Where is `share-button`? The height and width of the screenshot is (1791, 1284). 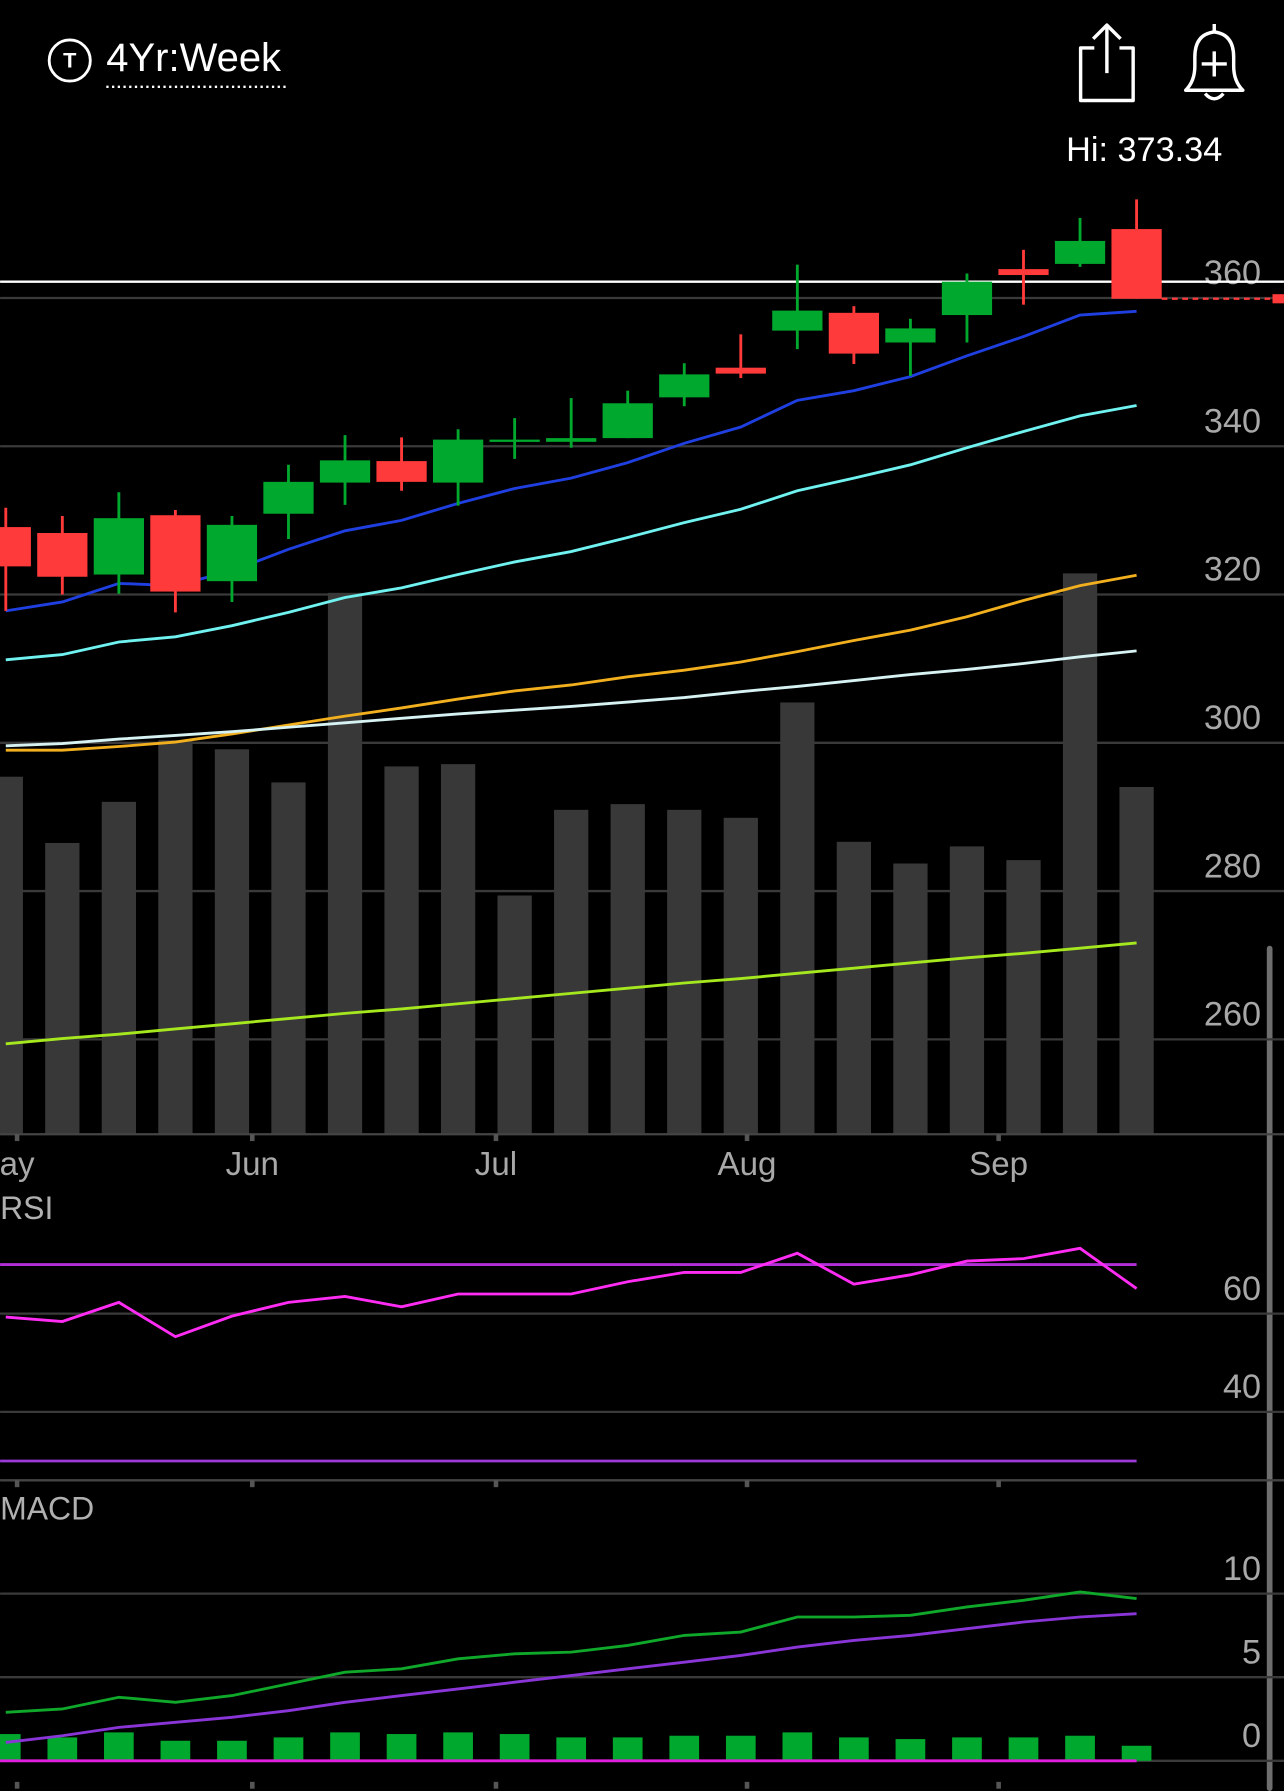
share-button is located at coordinates (1106, 63).